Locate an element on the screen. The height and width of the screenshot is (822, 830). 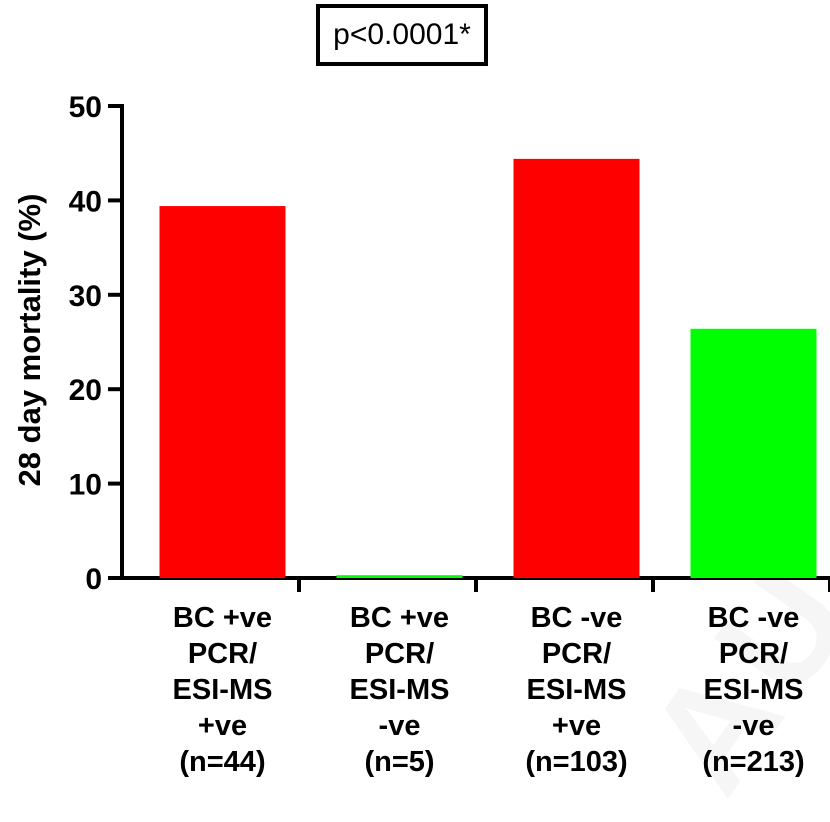
y-ticks: 0 10 20 30 40 50 is located at coordinates (95, 343).